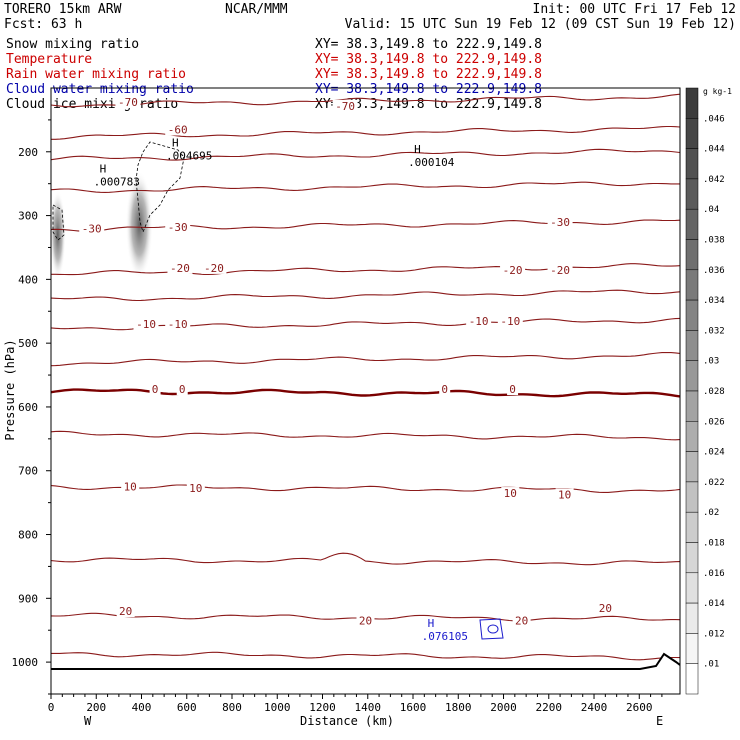 The width and height of the screenshot is (740, 740). I want to click on colorbar-tick-label: .016, so click(714, 574).